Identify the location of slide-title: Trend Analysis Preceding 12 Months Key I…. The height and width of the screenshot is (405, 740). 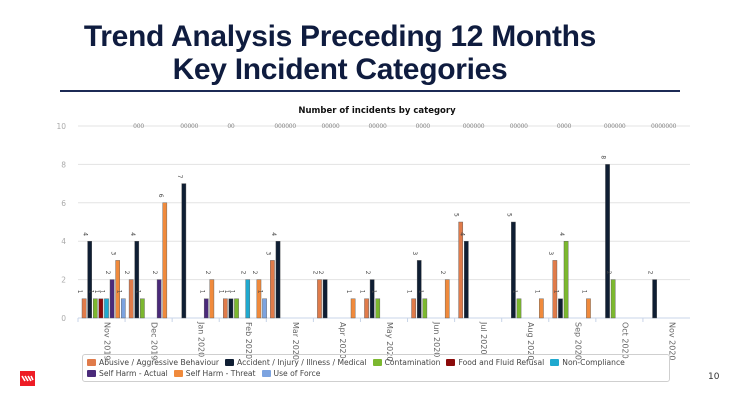
(340, 53).